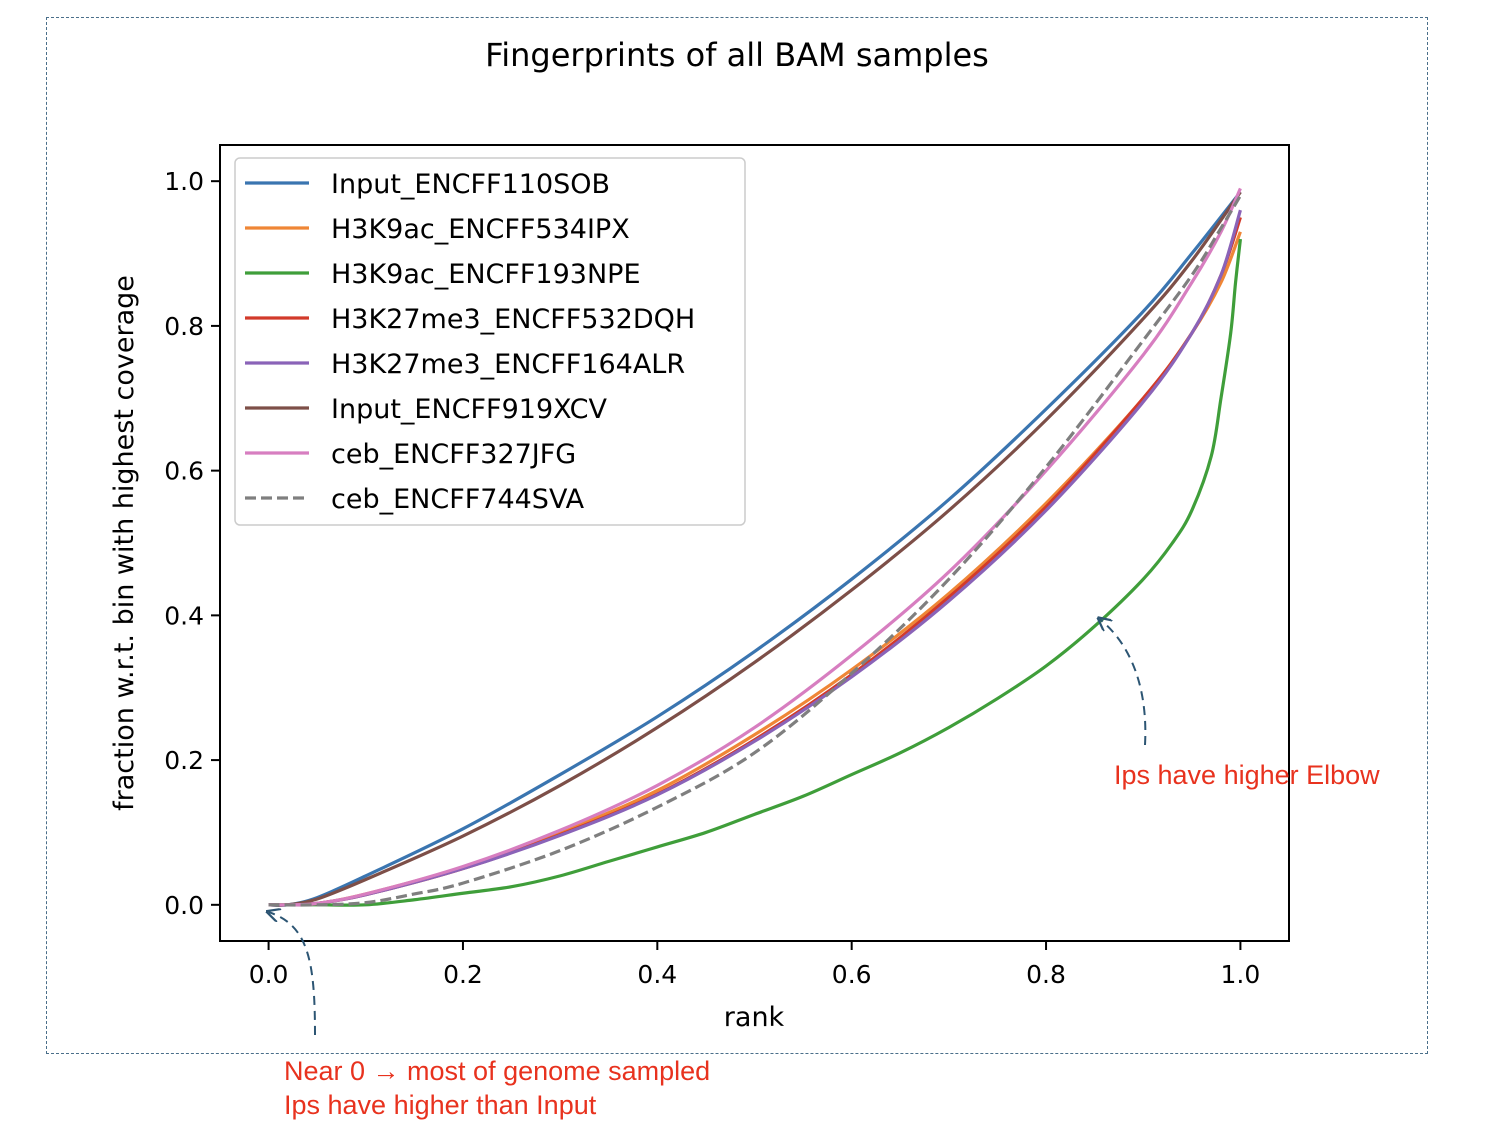 The width and height of the screenshot is (1510, 1148). I want to click on y-tick-label: 0.2, so click(184, 760).